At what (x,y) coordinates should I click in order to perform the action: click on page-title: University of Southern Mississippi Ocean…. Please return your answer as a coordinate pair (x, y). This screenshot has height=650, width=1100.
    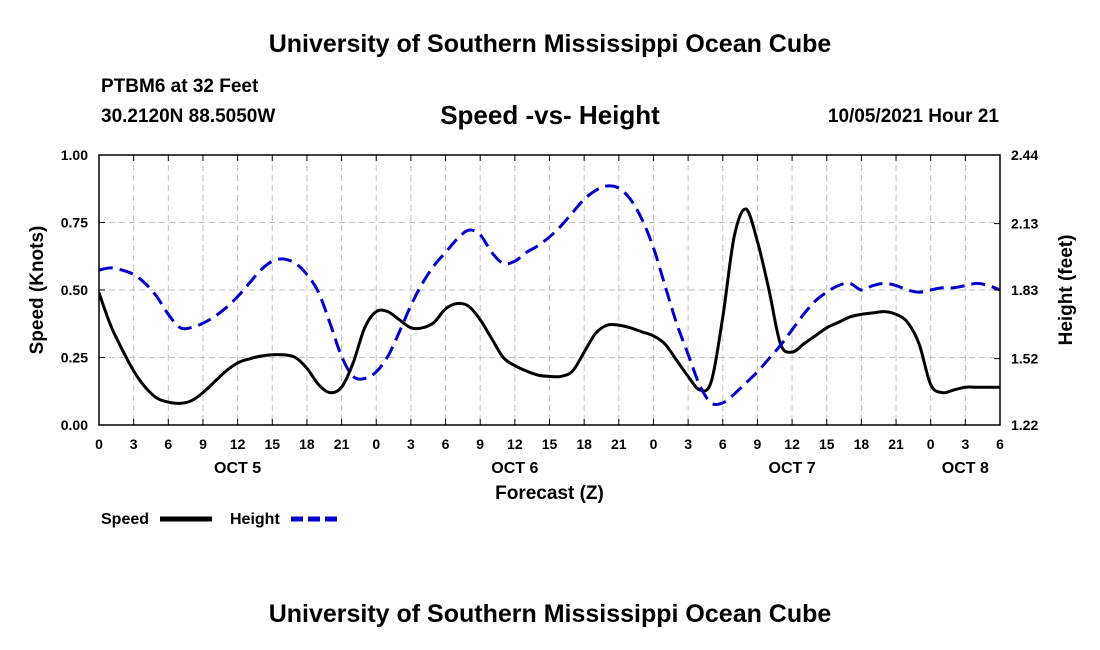
    Looking at the image, I should click on (550, 44).